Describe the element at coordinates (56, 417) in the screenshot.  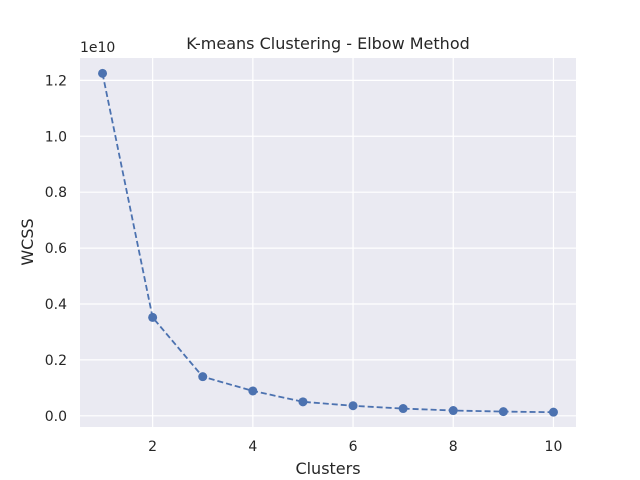
I see `y-tick-label: 0.0` at that location.